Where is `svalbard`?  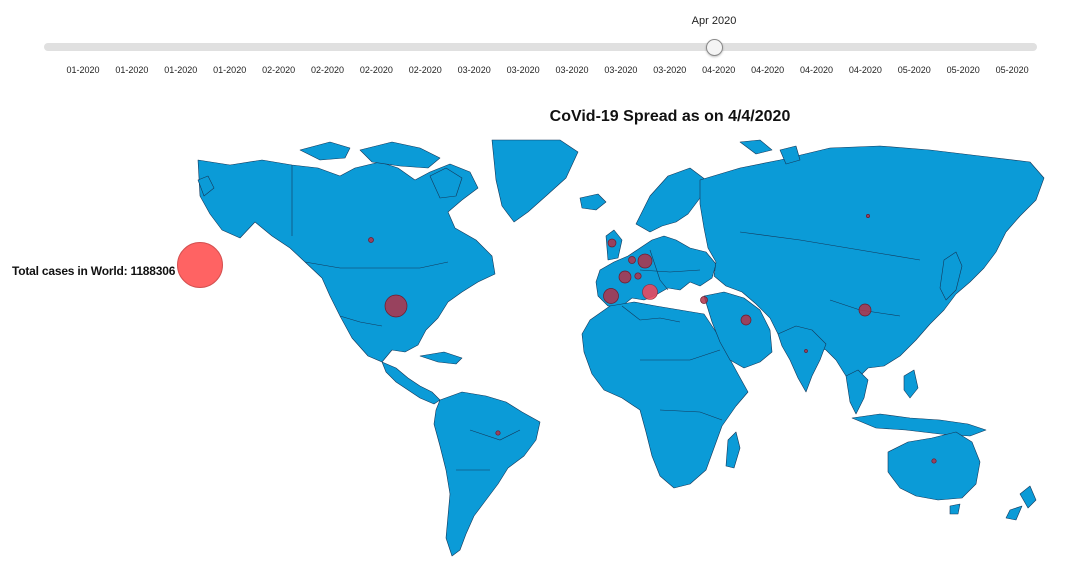 svalbard is located at coordinates (756, 147).